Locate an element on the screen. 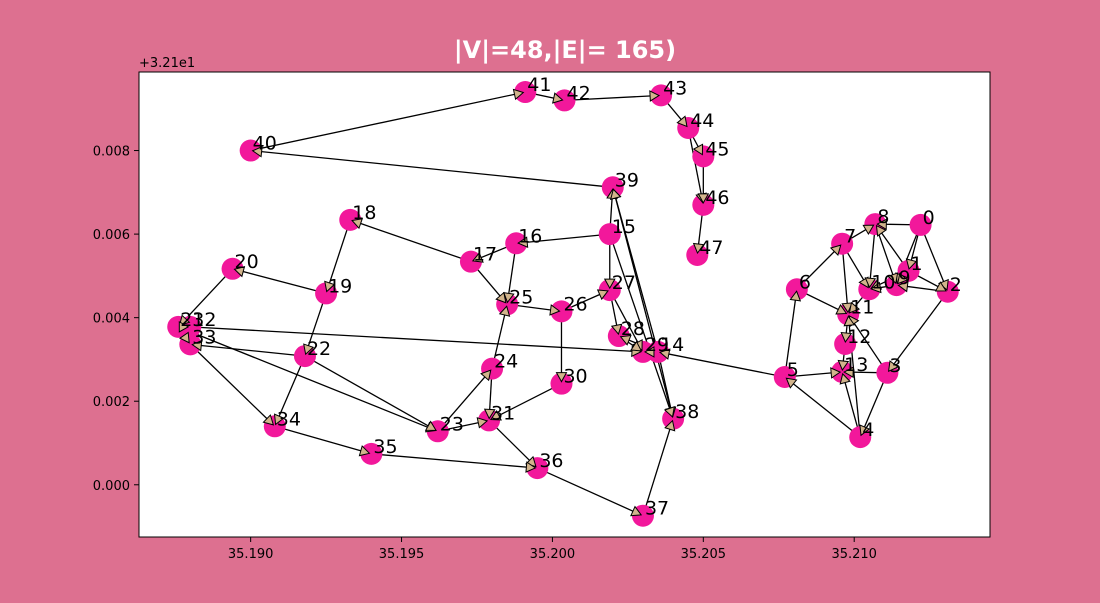 The width and height of the screenshot is (1100, 603). y-tick-label: 0.004 is located at coordinates (111, 319).